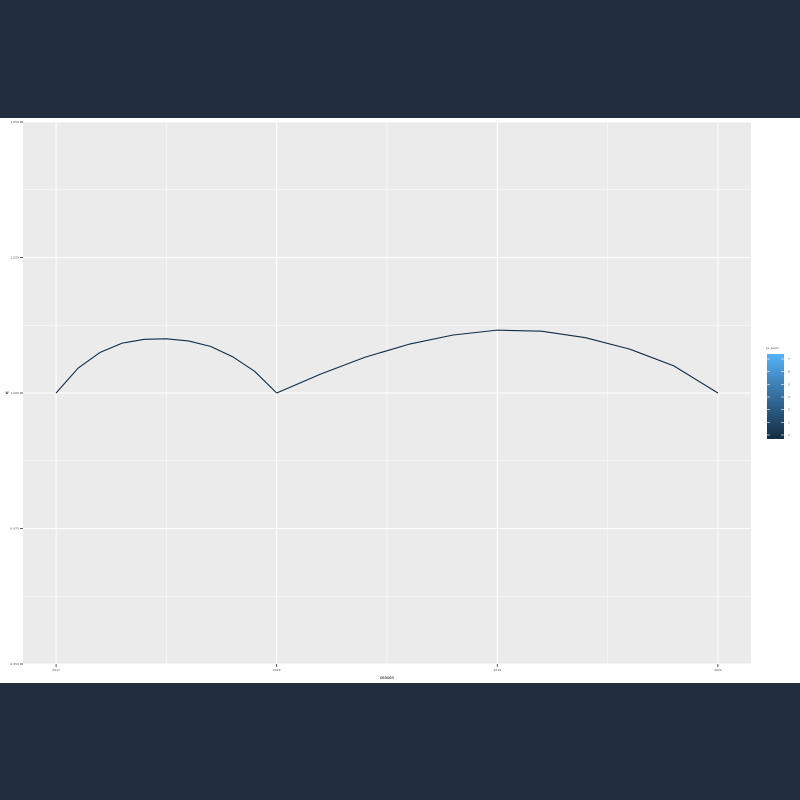 Image resolution: width=800 pixels, height=800 pixels. Describe the element at coordinates (14, 664) in the screenshot. I see `y-tick-label: 0.950` at that location.